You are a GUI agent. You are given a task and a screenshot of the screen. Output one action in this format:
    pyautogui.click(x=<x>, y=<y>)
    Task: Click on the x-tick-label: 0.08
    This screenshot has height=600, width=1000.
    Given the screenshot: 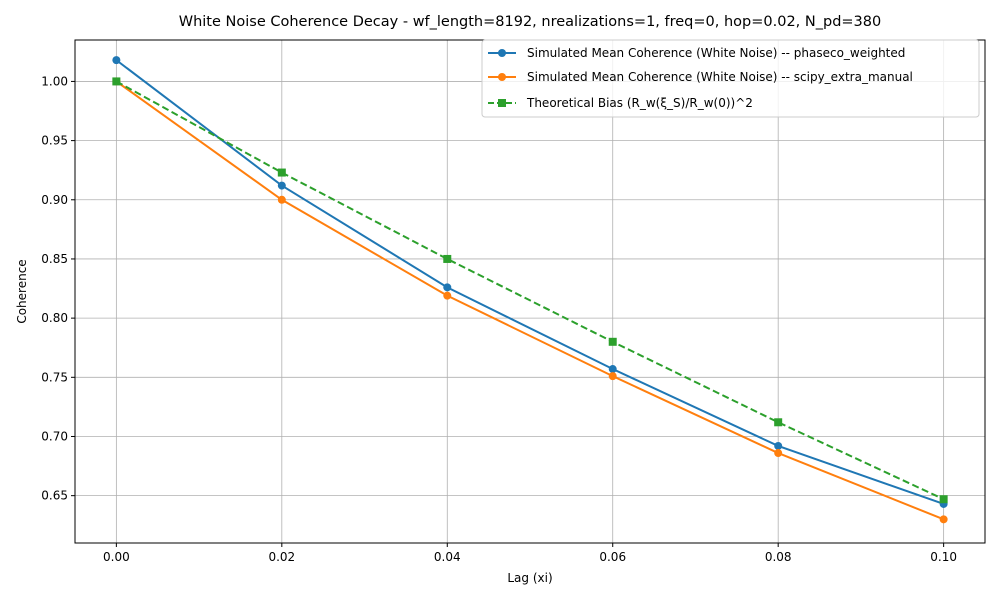 What is the action you would take?
    pyautogui.click(x=778, y=557)
    